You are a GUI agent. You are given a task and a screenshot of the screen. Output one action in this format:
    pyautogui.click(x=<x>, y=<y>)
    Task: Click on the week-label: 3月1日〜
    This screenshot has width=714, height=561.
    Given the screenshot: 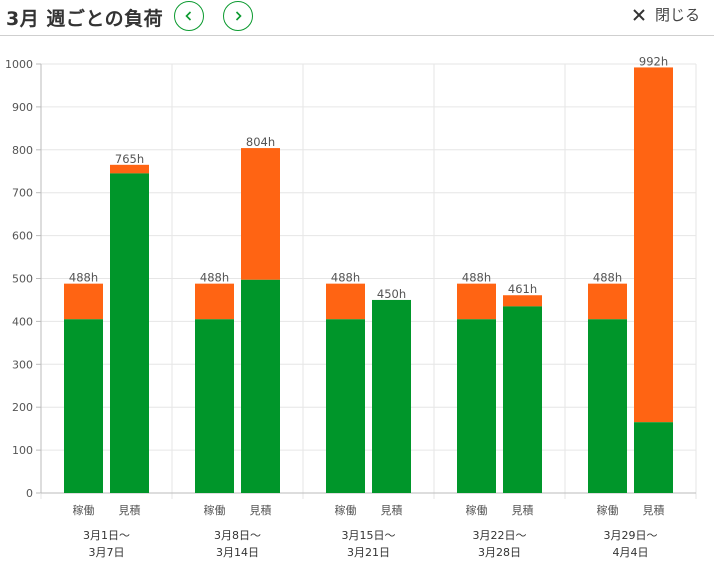 What is the action you would take?
    pyautogui.click(x=106, y=535)
    